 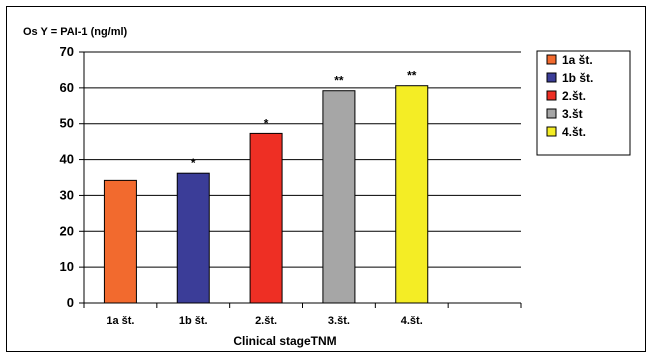 What do you see at coordinates (67, 194) in the screenshot?
I see `y-tick-label: 30` at bounding box center [67, 194].